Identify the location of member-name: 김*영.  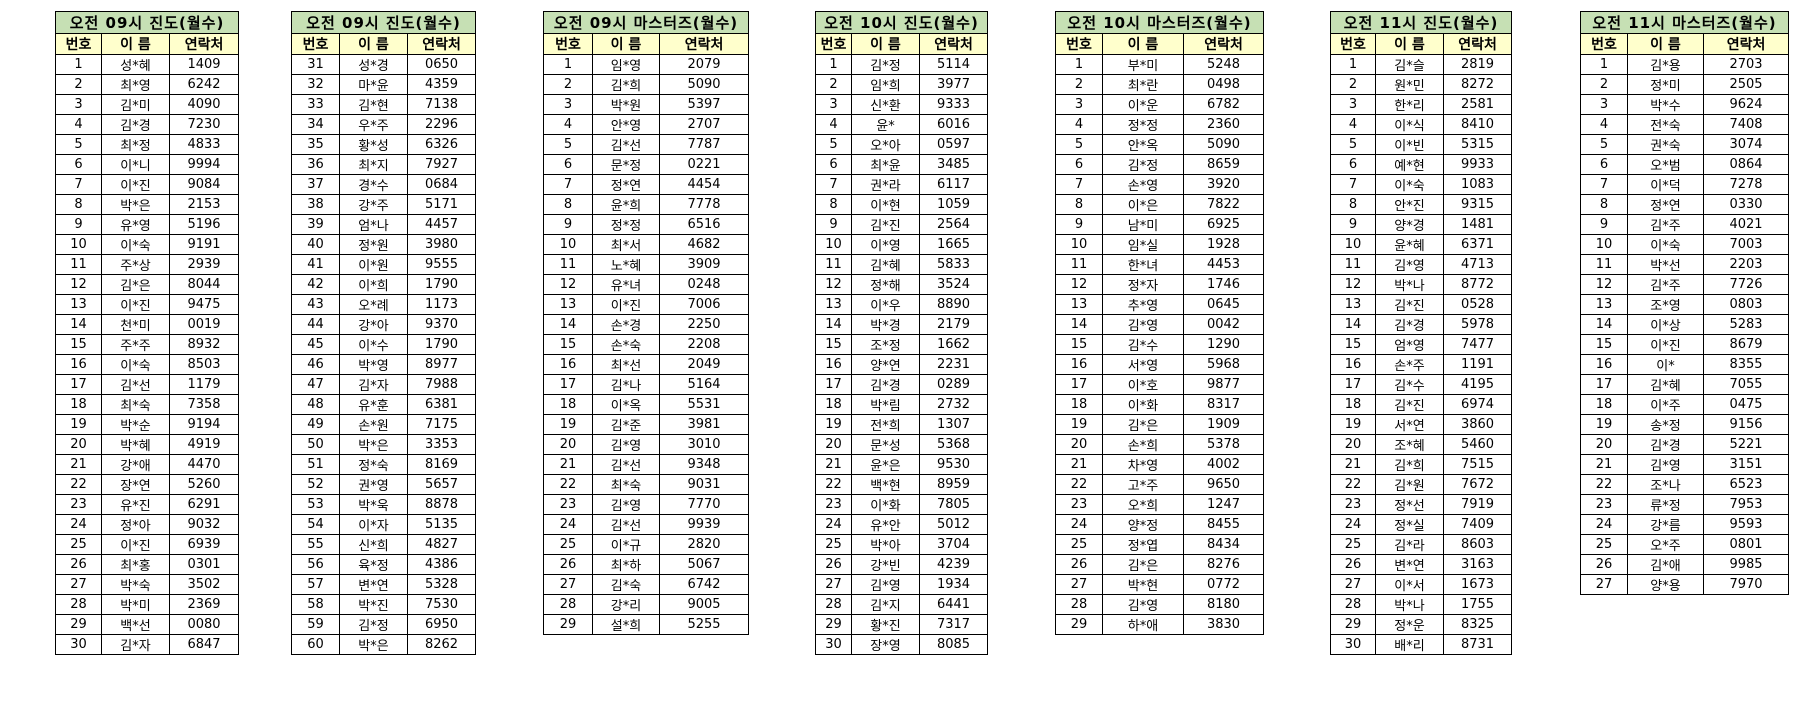
(626, 504).